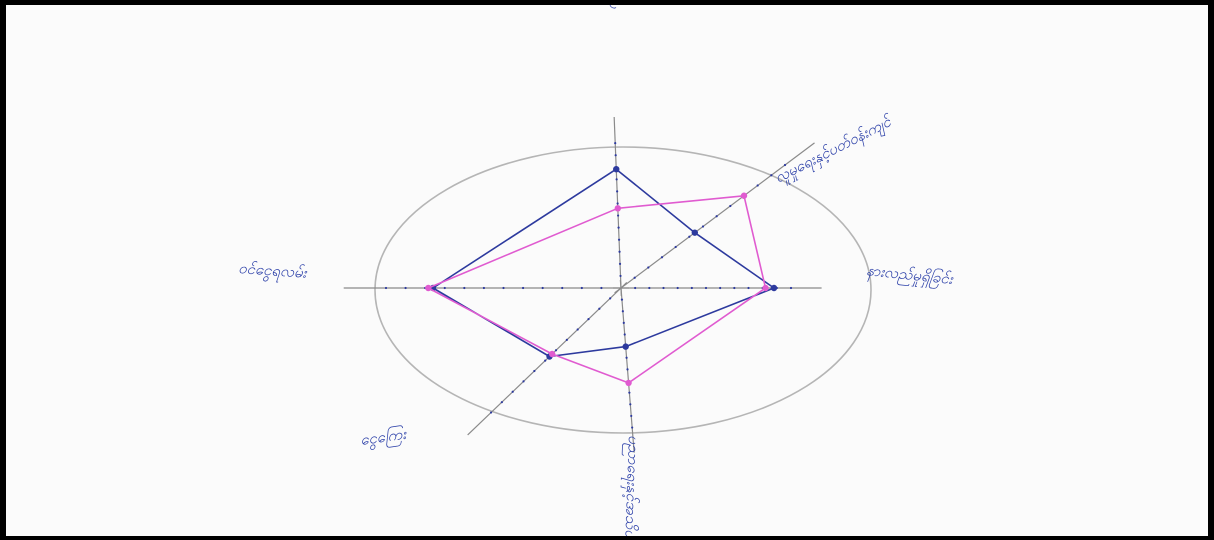 This screenshot has height=540, width=1214. I want to click on axis-label-4: ပညာရေးနှင့်အသိပညာ, so click(630, 485).